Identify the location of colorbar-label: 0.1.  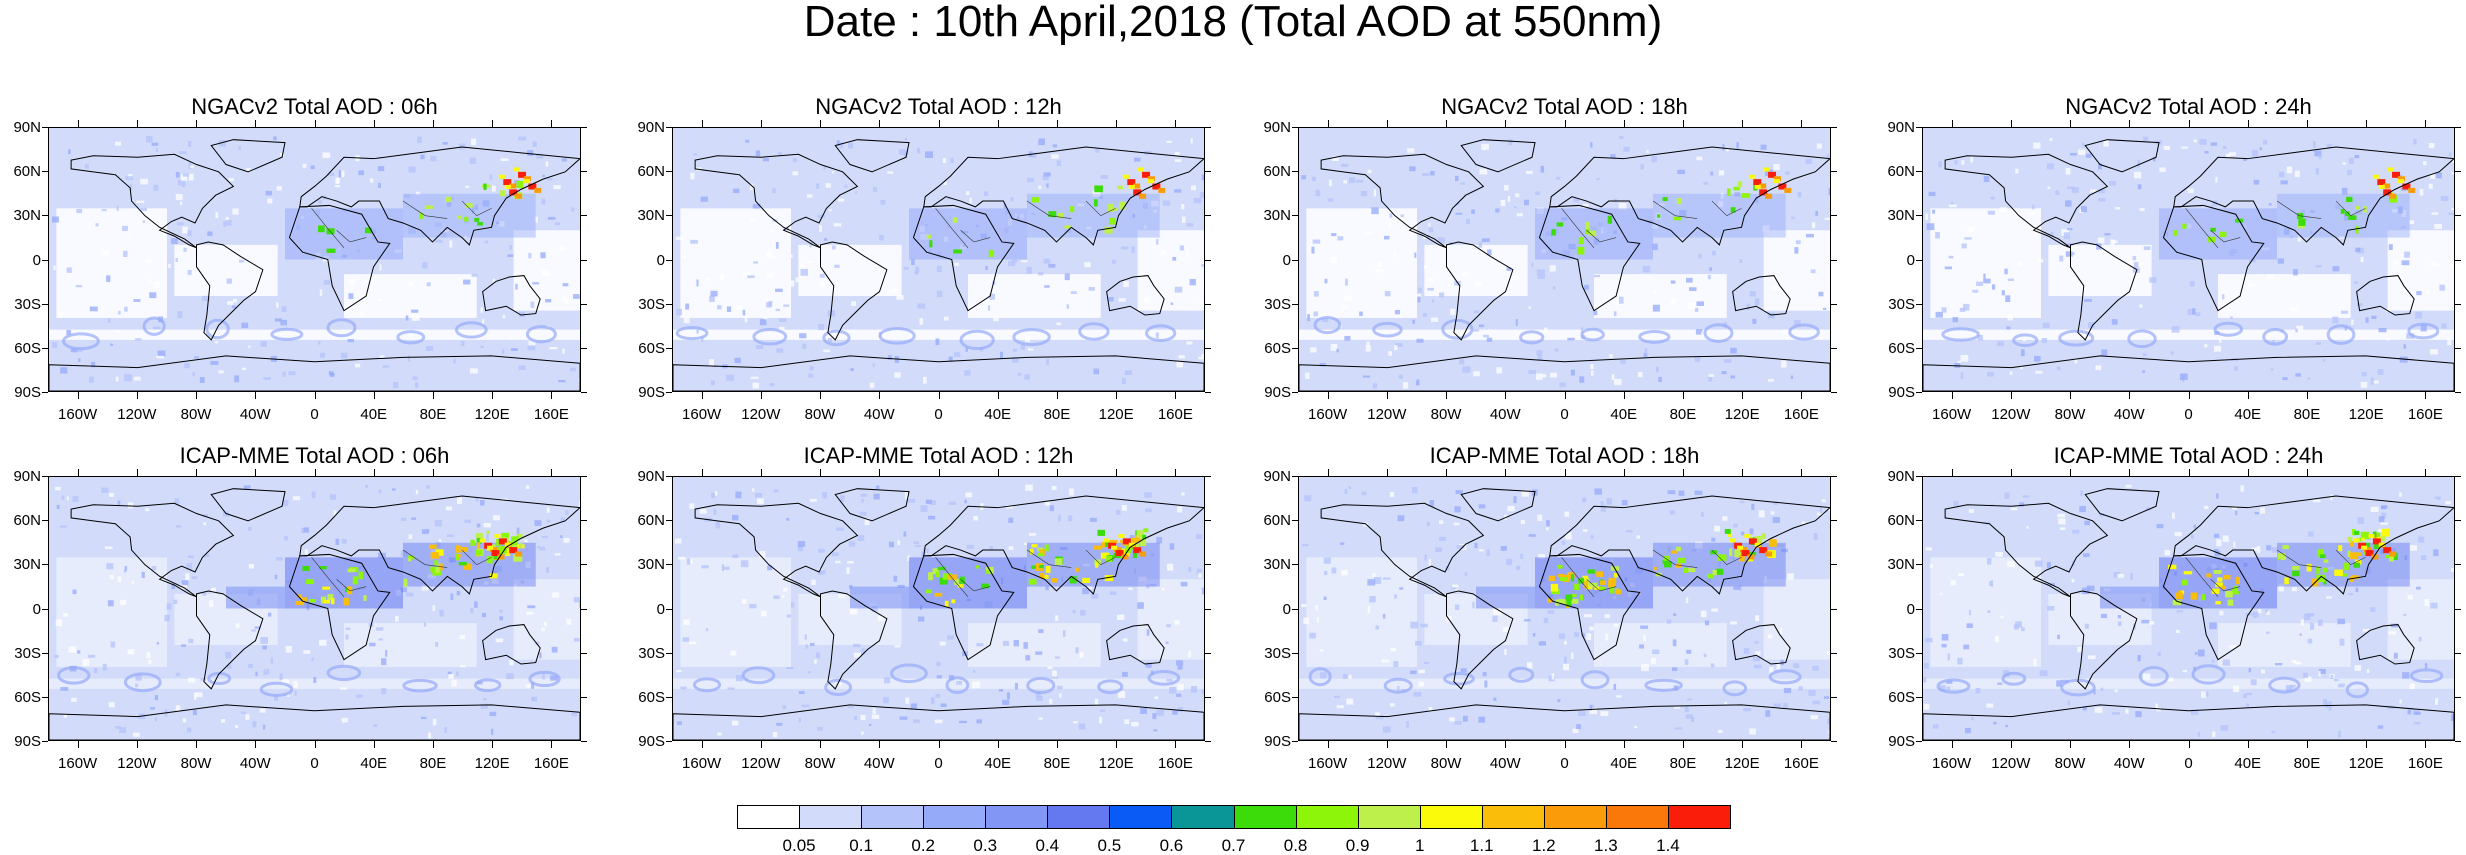
(861, 845).